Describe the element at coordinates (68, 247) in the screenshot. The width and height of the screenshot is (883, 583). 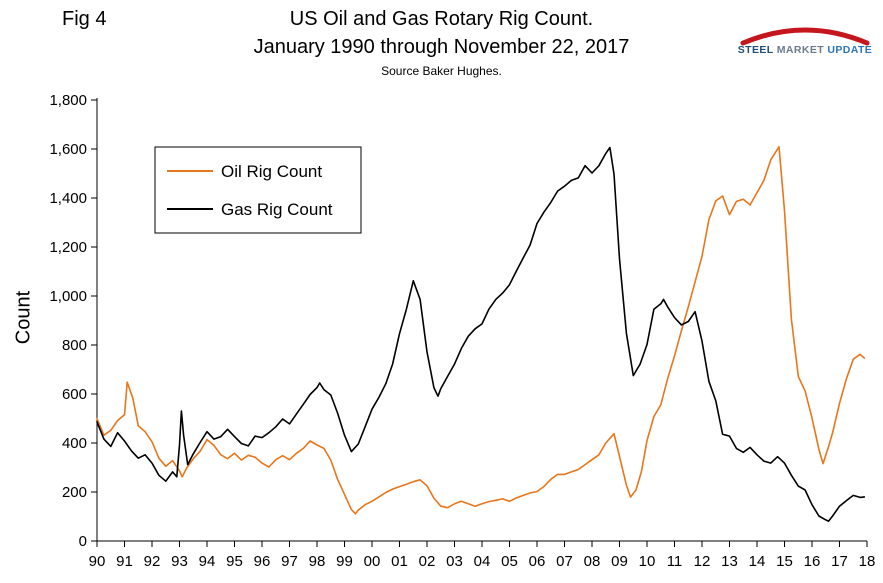
I see `y-tick-label: 1,200` at that location.